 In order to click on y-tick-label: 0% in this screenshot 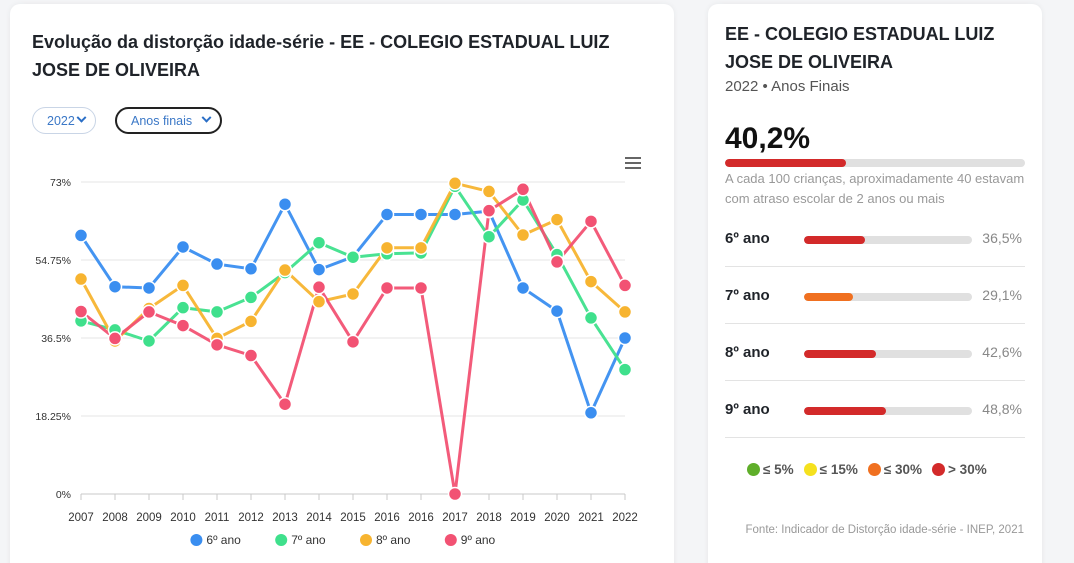, I will do `click(63, 495)`.